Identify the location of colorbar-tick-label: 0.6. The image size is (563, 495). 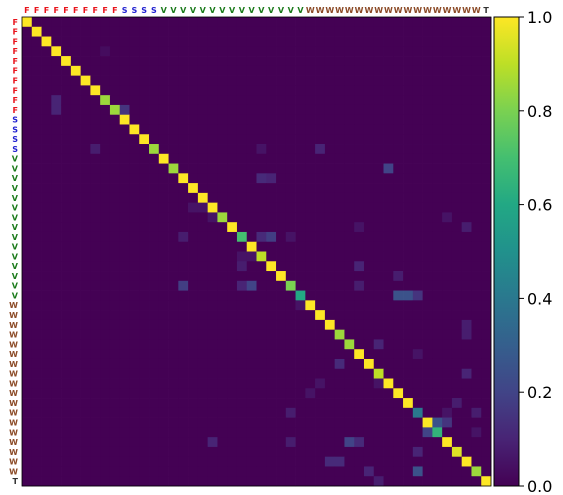
(539, 205).